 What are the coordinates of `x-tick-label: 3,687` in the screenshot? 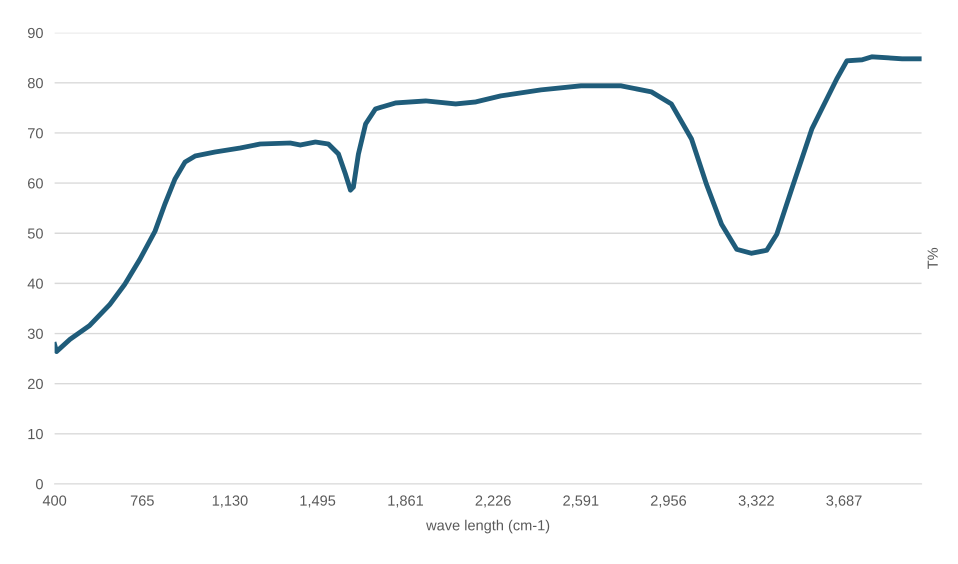 It's located at (844, 501).